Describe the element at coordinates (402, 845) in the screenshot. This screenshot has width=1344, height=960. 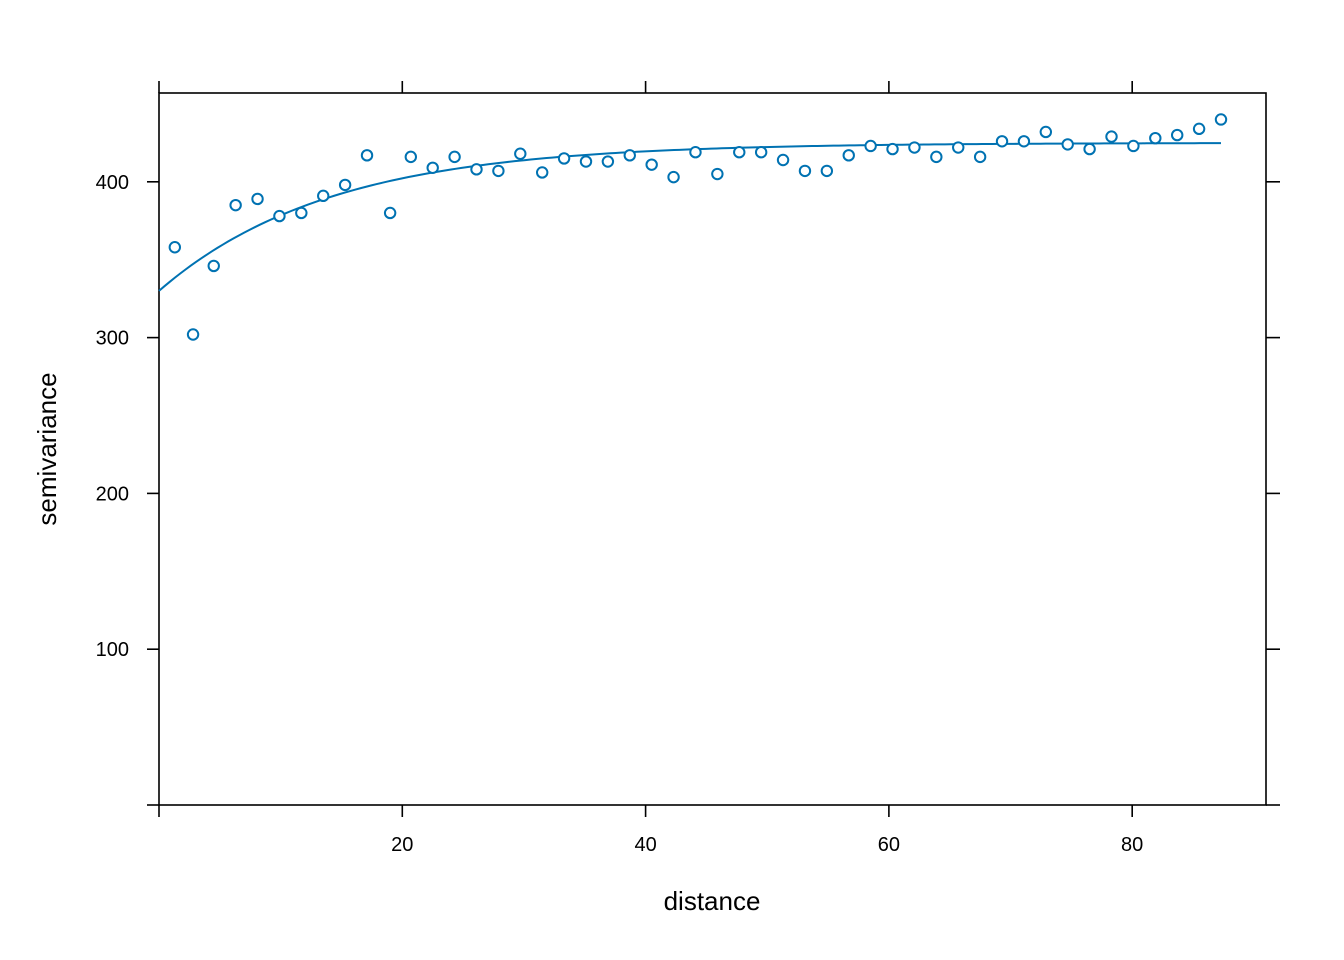
I see `x-tick-label: 20` at that location.